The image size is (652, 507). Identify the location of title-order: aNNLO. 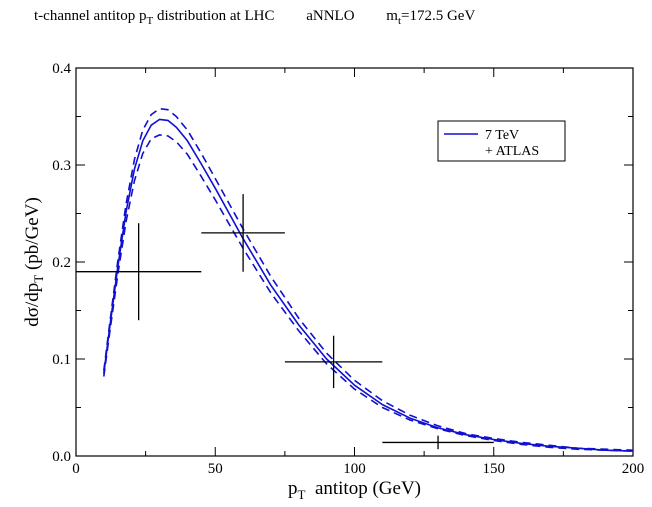
(330, 16).